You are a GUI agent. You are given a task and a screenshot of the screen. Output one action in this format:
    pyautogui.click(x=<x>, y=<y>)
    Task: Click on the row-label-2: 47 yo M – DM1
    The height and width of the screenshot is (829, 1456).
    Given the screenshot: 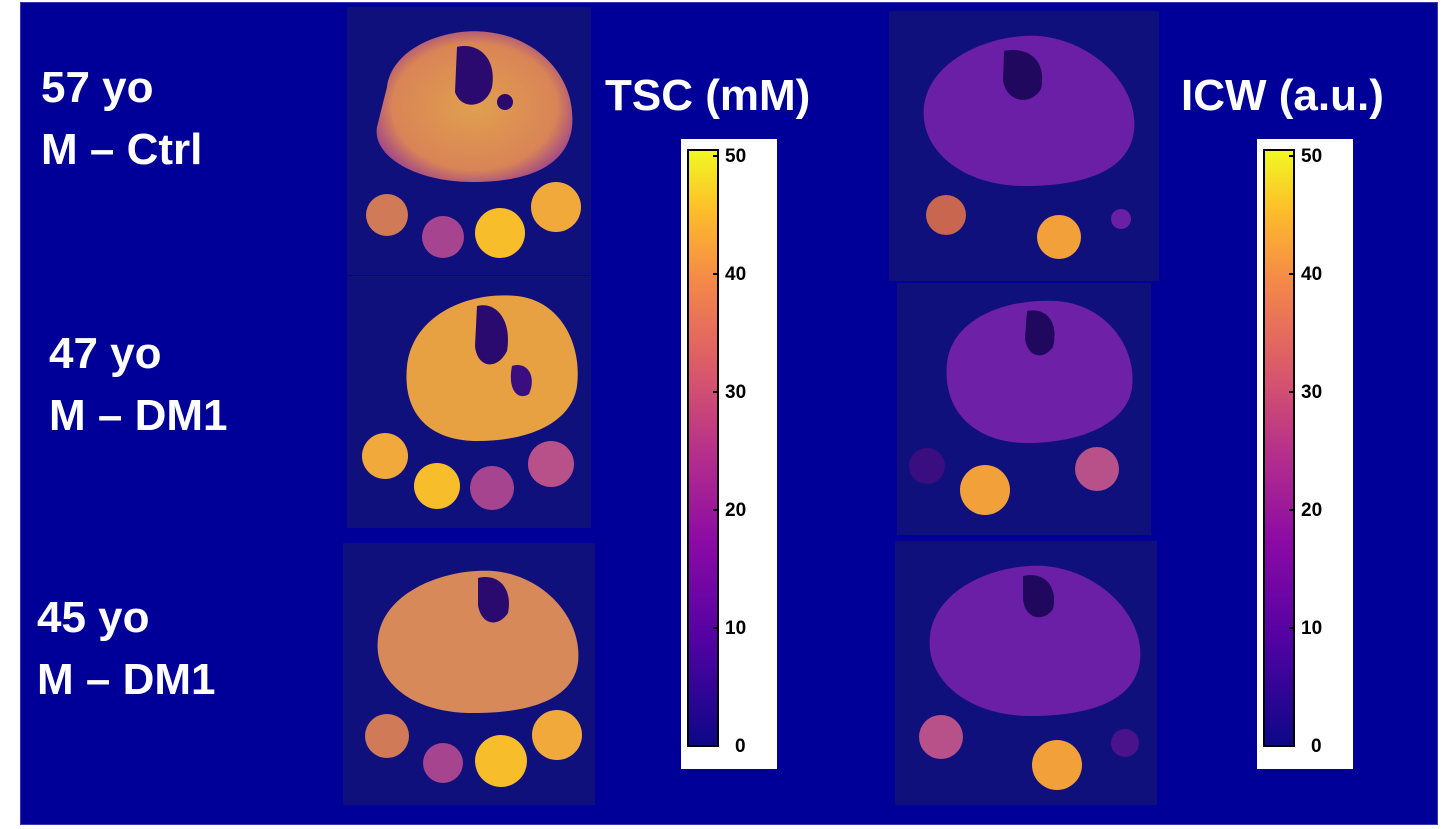 What is the action you would take?
    pyautogui.click(x=138, y=385)
    